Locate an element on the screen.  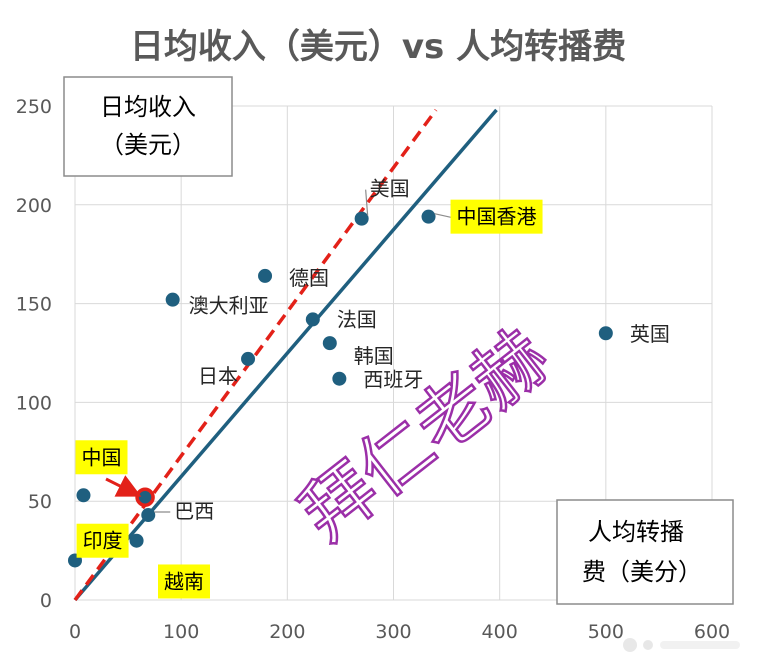
point-label: 越南 is located at coordinates (184, 581).